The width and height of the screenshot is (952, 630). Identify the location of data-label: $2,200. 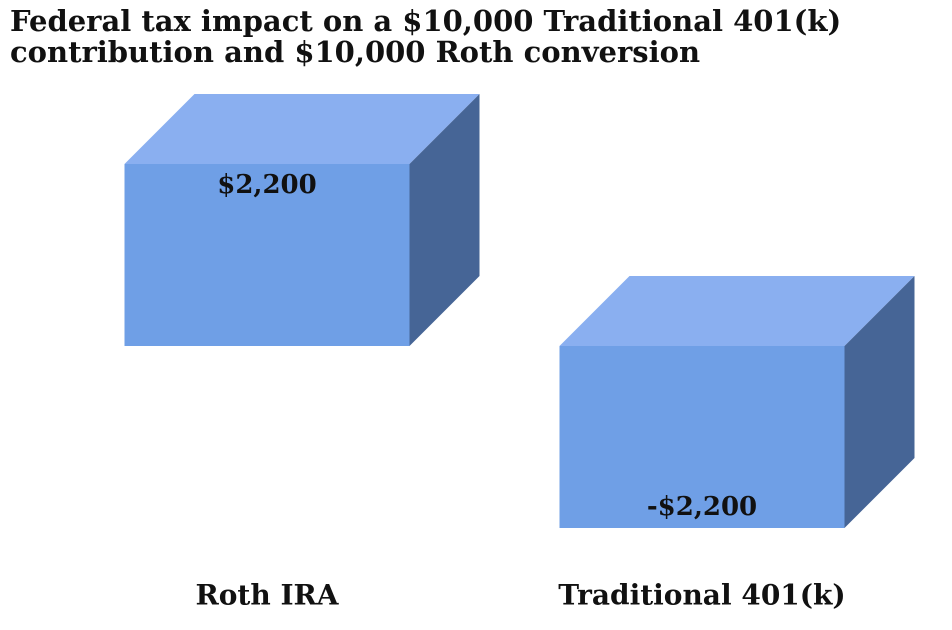
(267, 185).